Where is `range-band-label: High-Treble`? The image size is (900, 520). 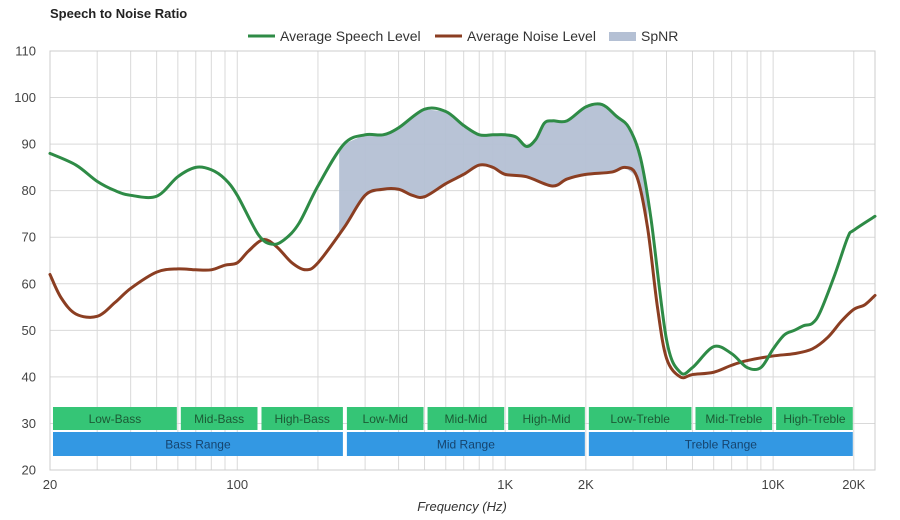
range-band-label: High-Treble is located at coordinates (814, 419).